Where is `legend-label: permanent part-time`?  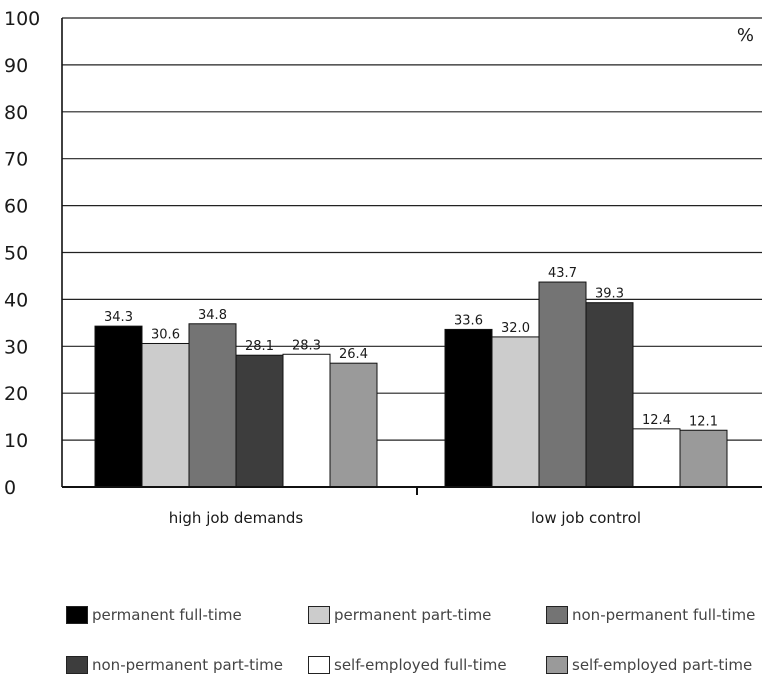
legend-label: permanent part-time is located at coordinates (413, 615).